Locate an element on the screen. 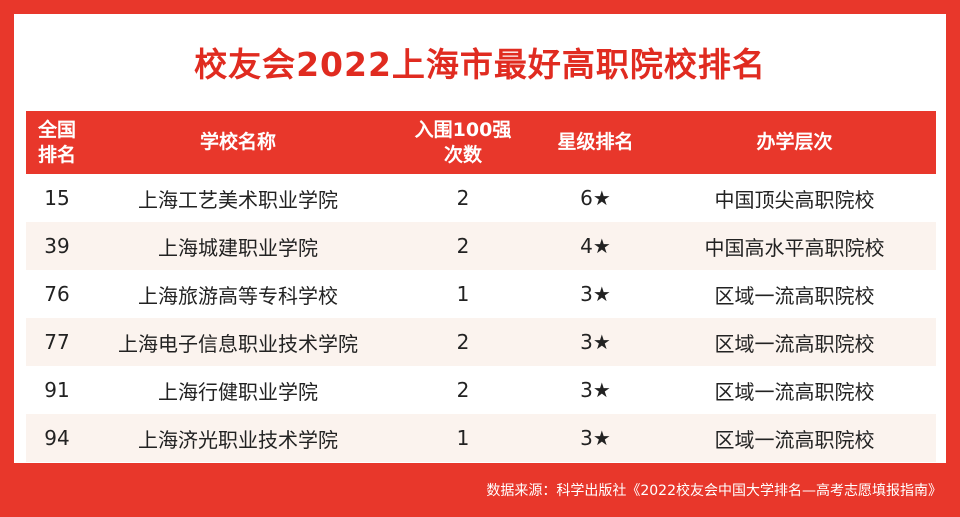 The width and height of the screenshot is (960, 517). school-name-cell: 上海电子信息职业技术学院 is located at coordinates (238, 343).